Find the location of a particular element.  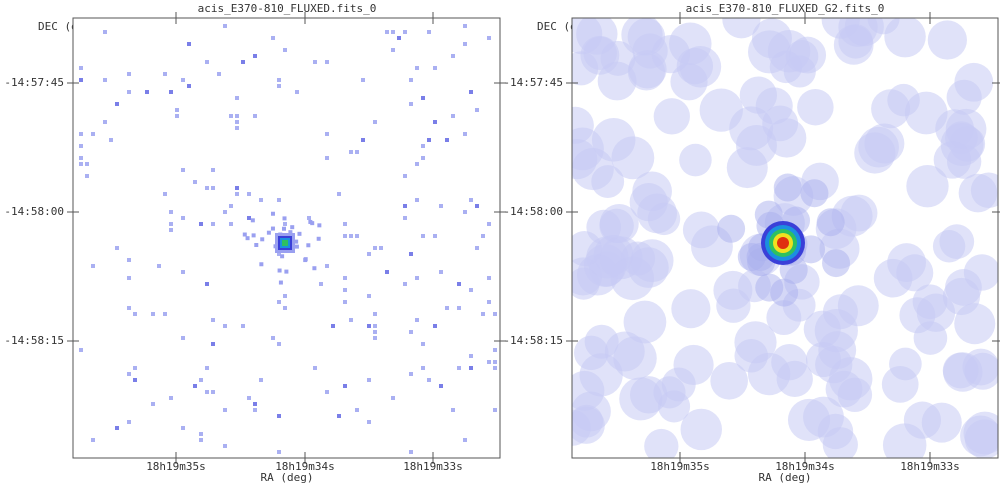

x-tick-label: 18h19m34s is located at coordinates (805, 466).